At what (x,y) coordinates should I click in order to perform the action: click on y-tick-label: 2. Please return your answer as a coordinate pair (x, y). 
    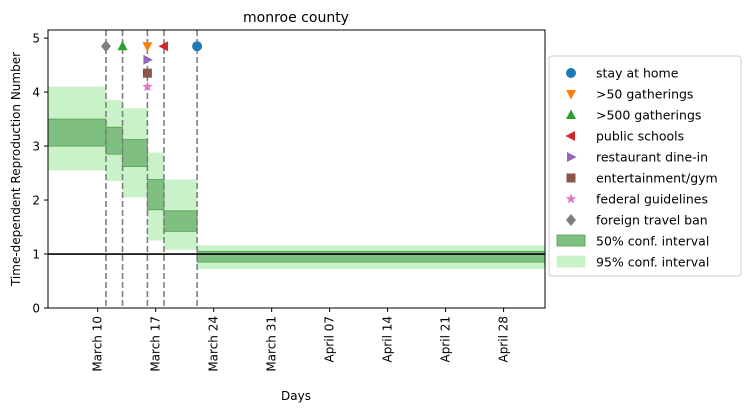
    Looking at the image, I should click on (36, 201).